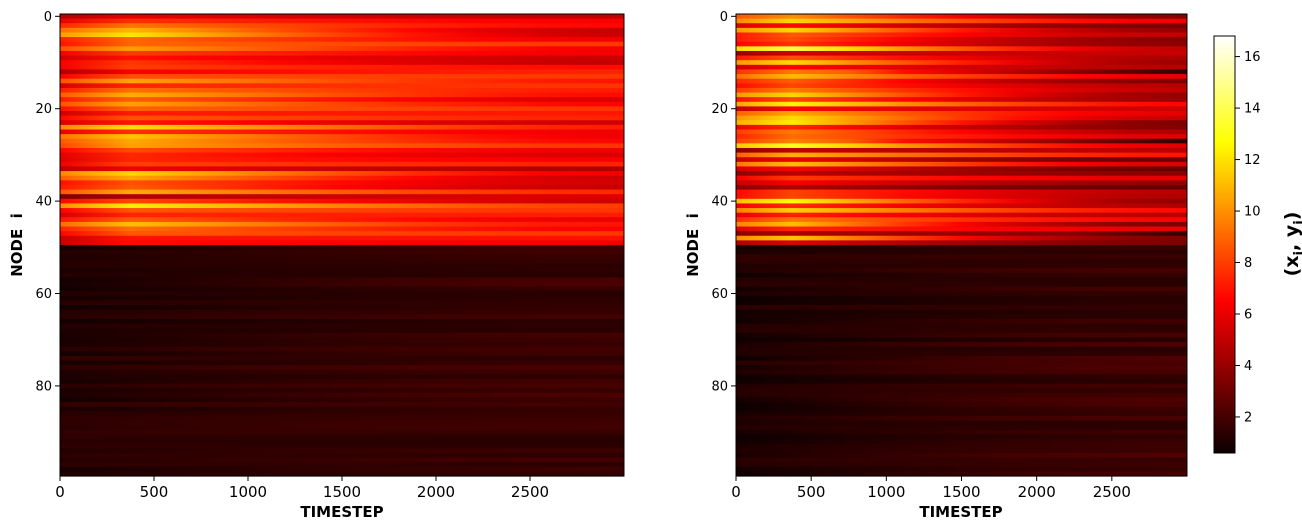 The height and width of the screenshot is (530, 1302). Describe the element at coordinates (931, 488) in the screenshot. I see `right-x-ticks: 0 500 1000 1500 2000 2500` at that location.